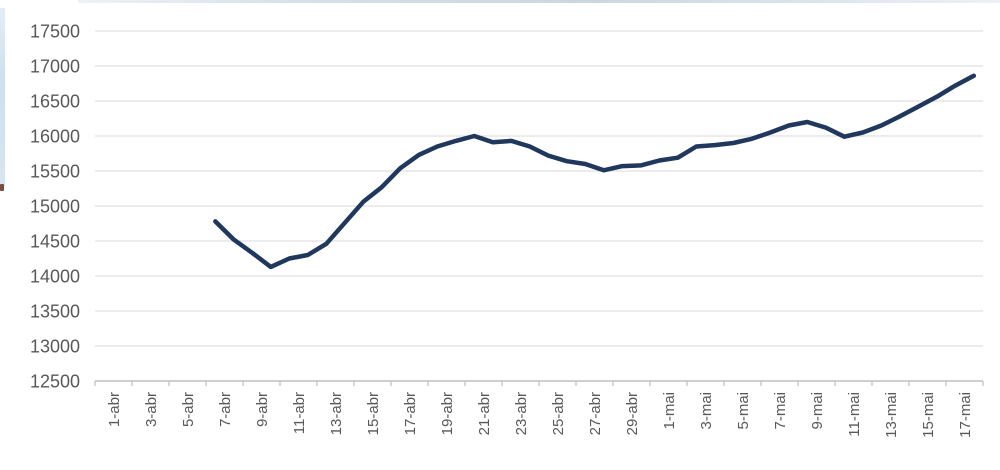 This screenshot has height=470, width=1000. What do you see at coordinates (2, 97) in the screenshot?
I see `cropped-left-edge-artifact` at bounding box center [2, 97].